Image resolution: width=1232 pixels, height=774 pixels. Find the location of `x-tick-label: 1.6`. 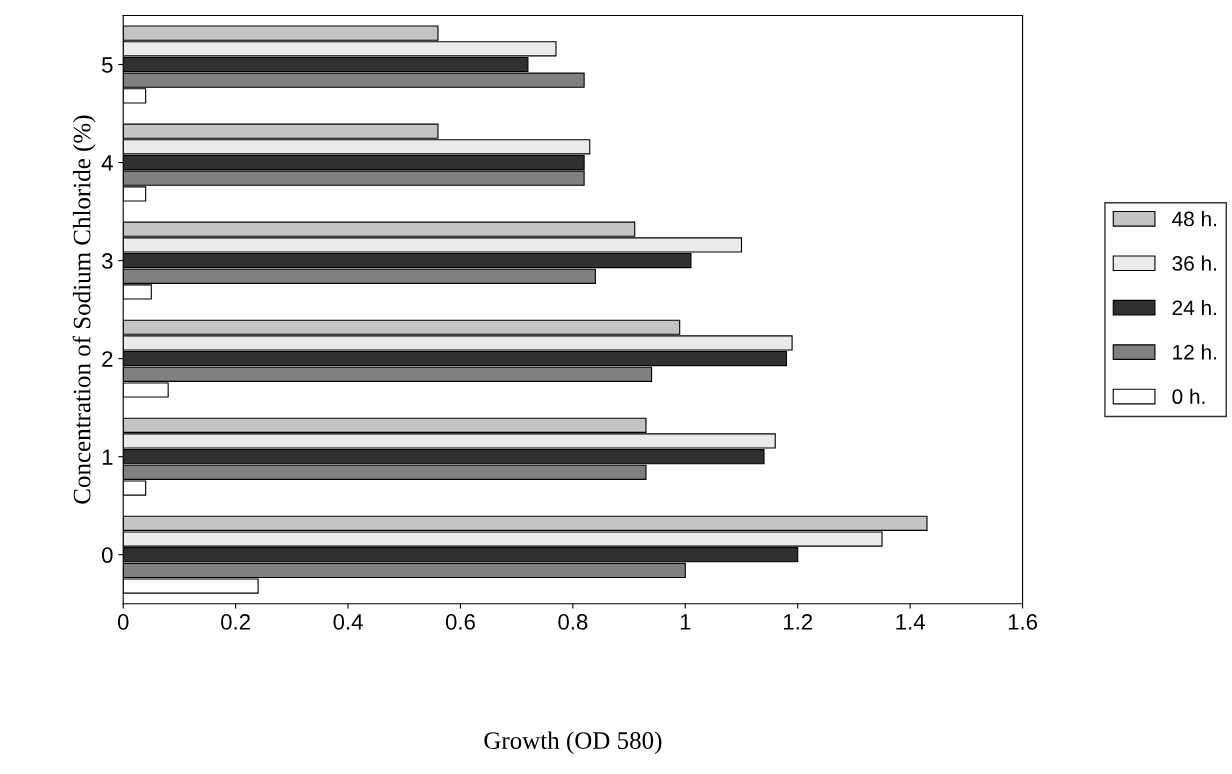

x-tick-label: 1.6 is located at coordinates (1023, 622).